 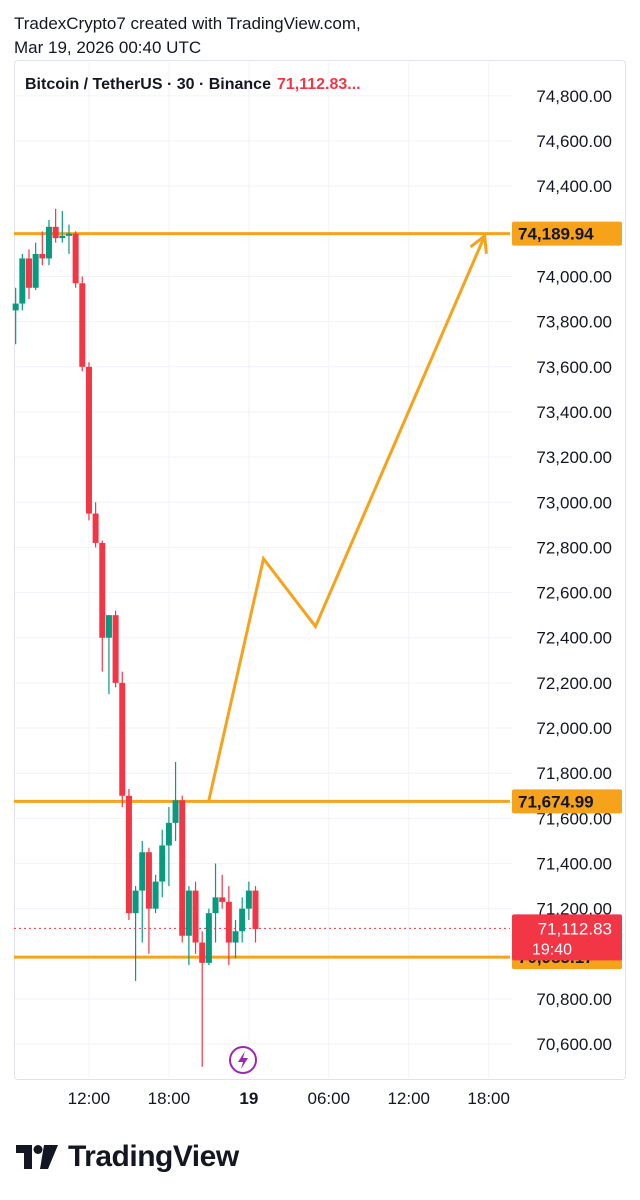 What do you see at coordinates (329, 1098) in the screenshot?
I see `x-tick-label: 06:00` at bounding box center [329, 1098].